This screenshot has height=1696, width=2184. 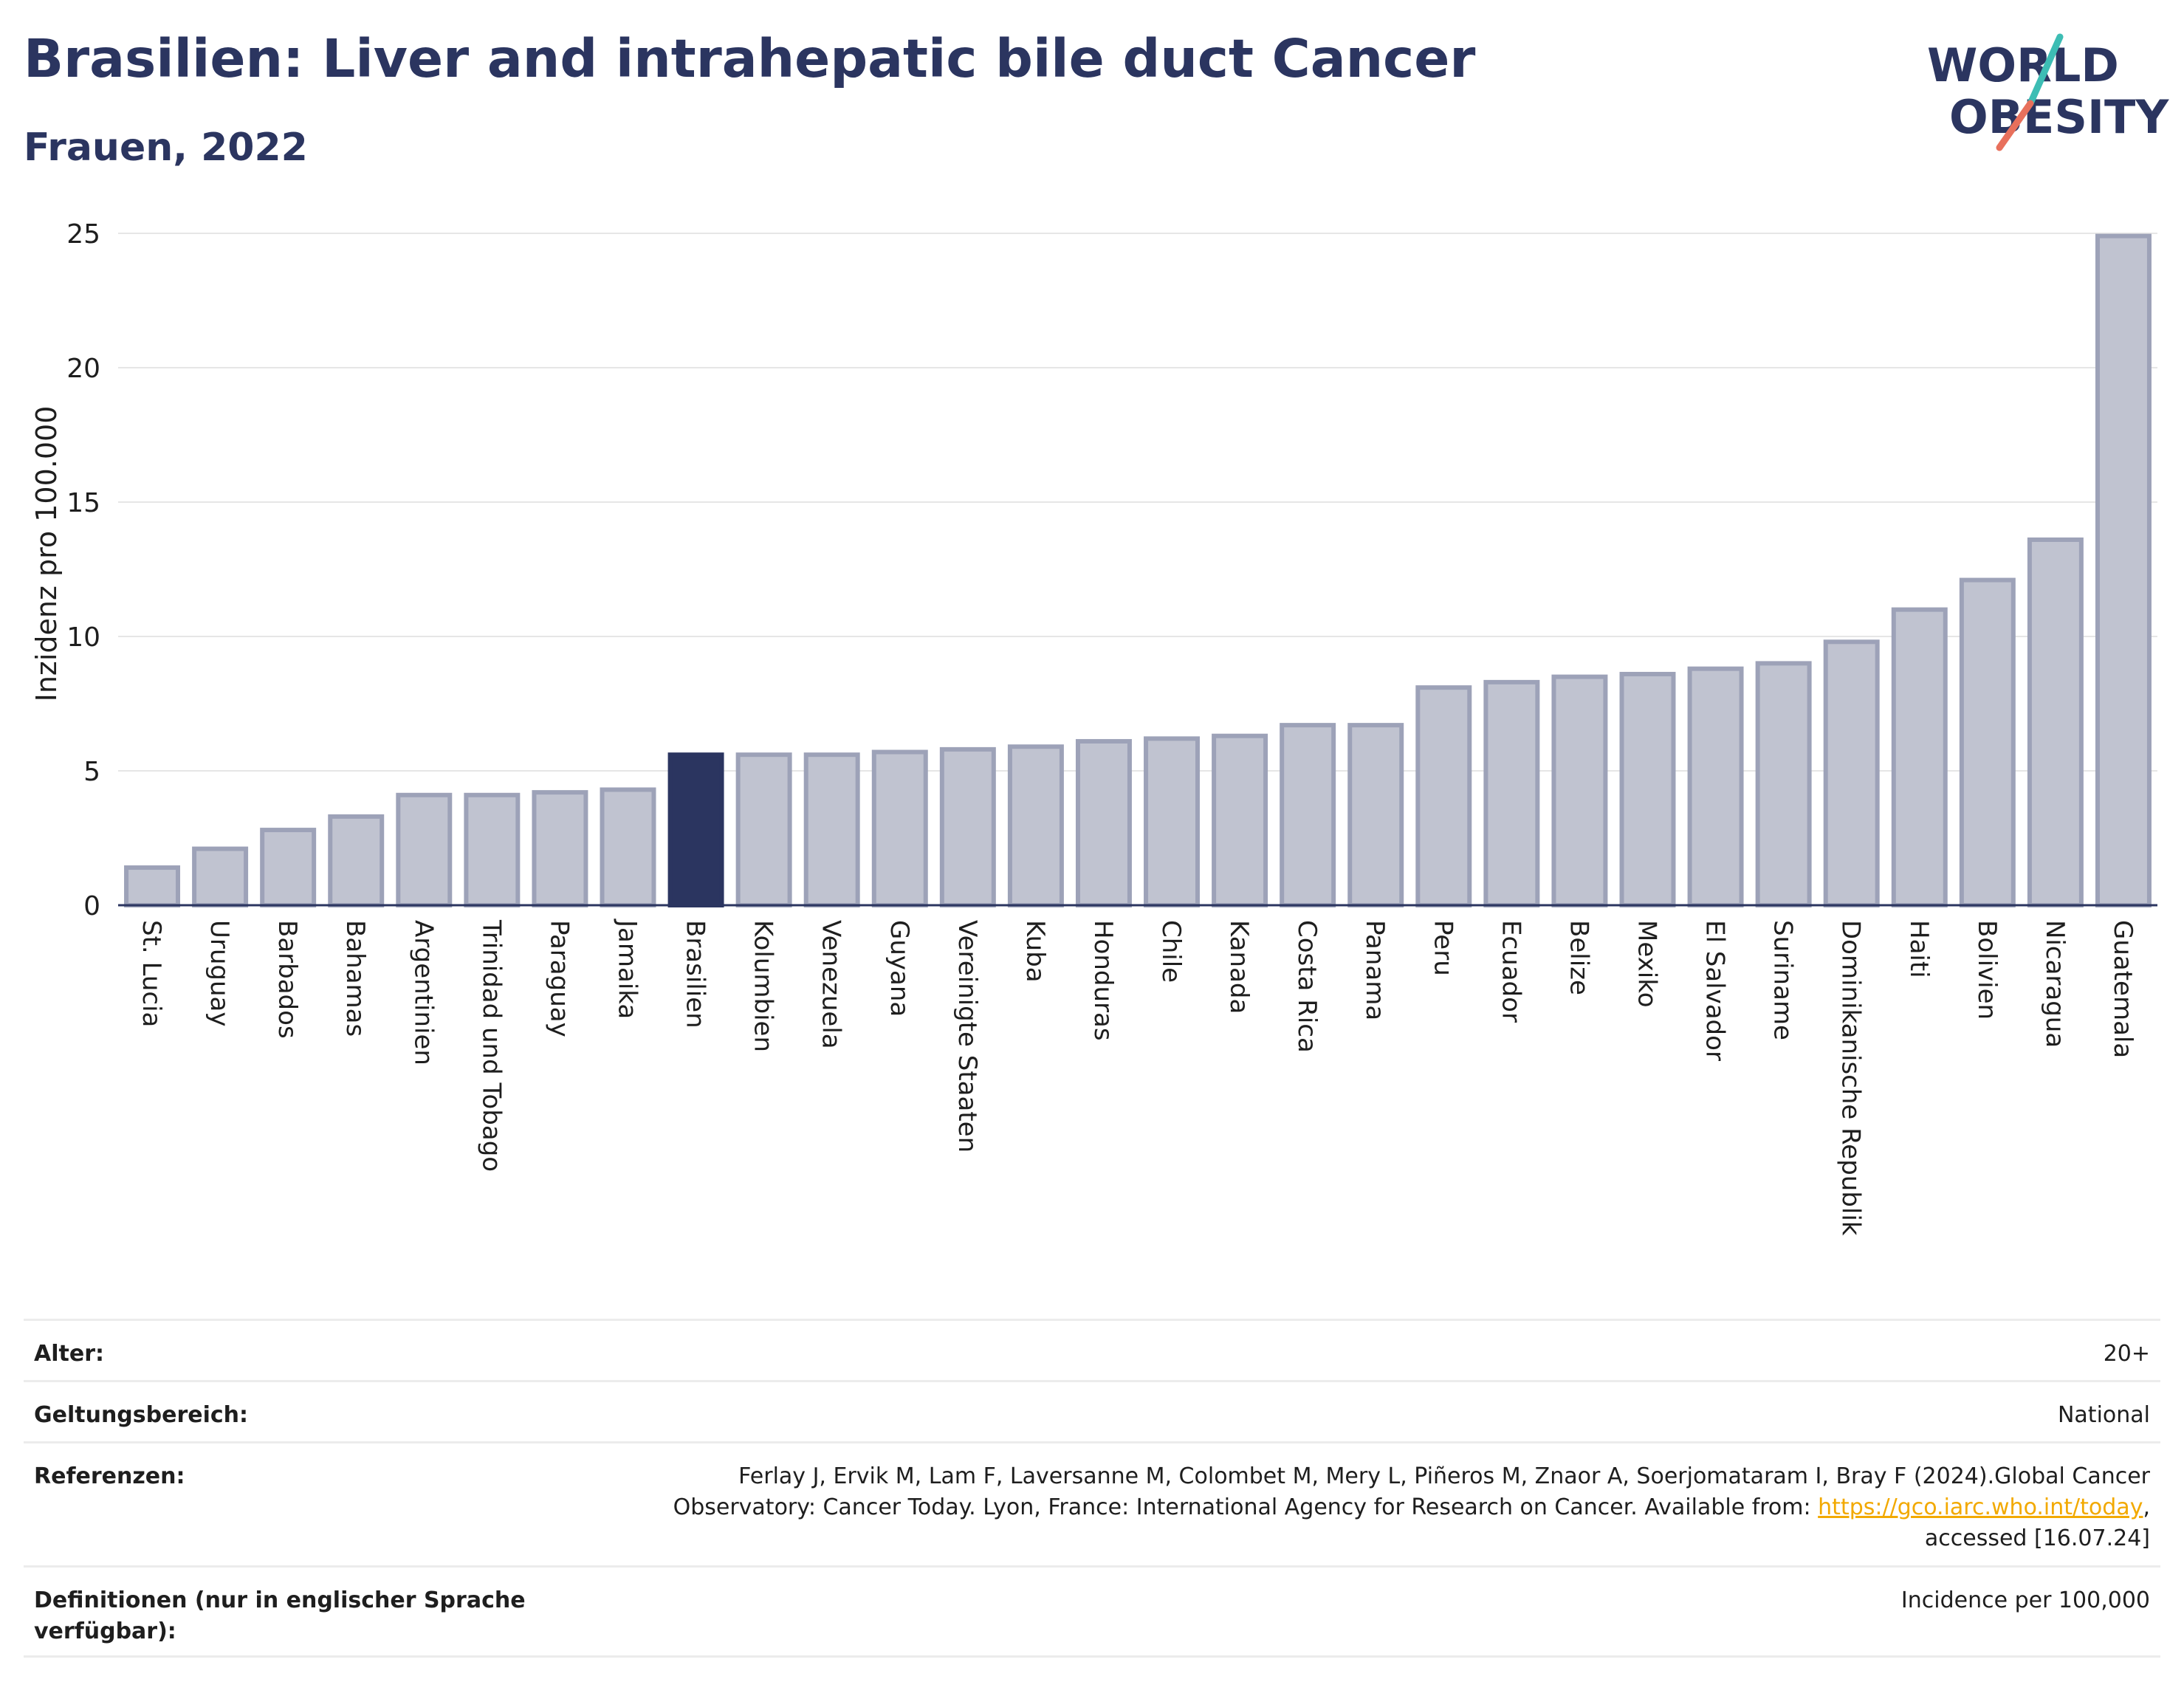 What do you see at coordinates (1239, 967) in the screenshot?
I see `x-tick-label: Kanada` at bounding box center [1239, 967].